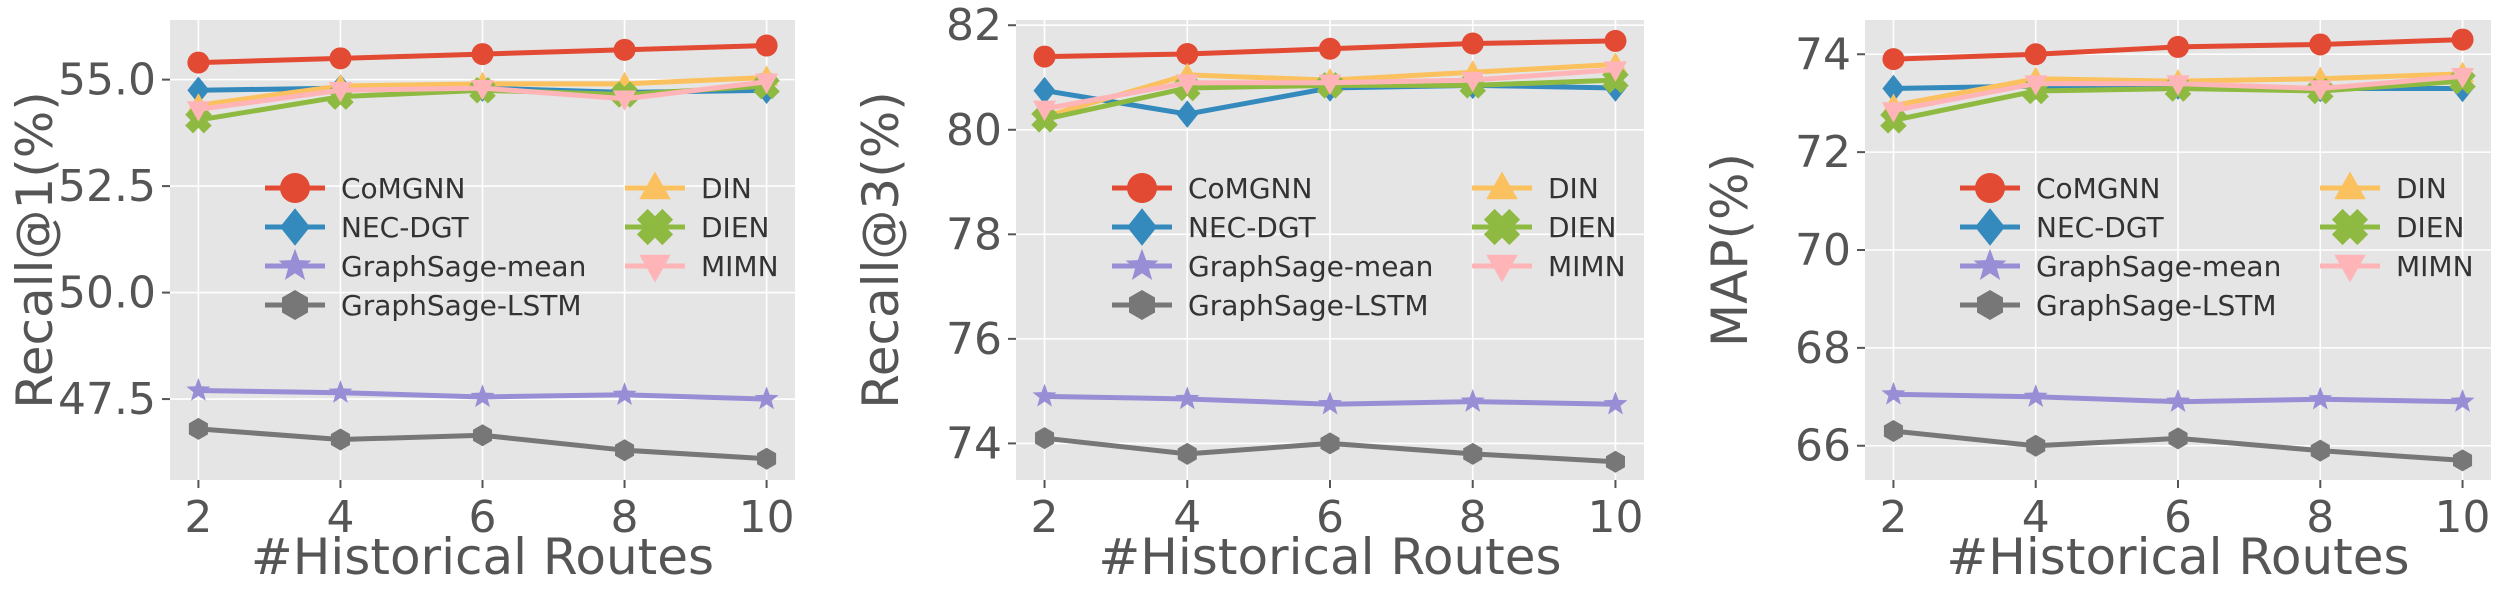  Describe the element at coordinates (974, 234) in the screenshot. I see `y-tick-label: 78` at that location.